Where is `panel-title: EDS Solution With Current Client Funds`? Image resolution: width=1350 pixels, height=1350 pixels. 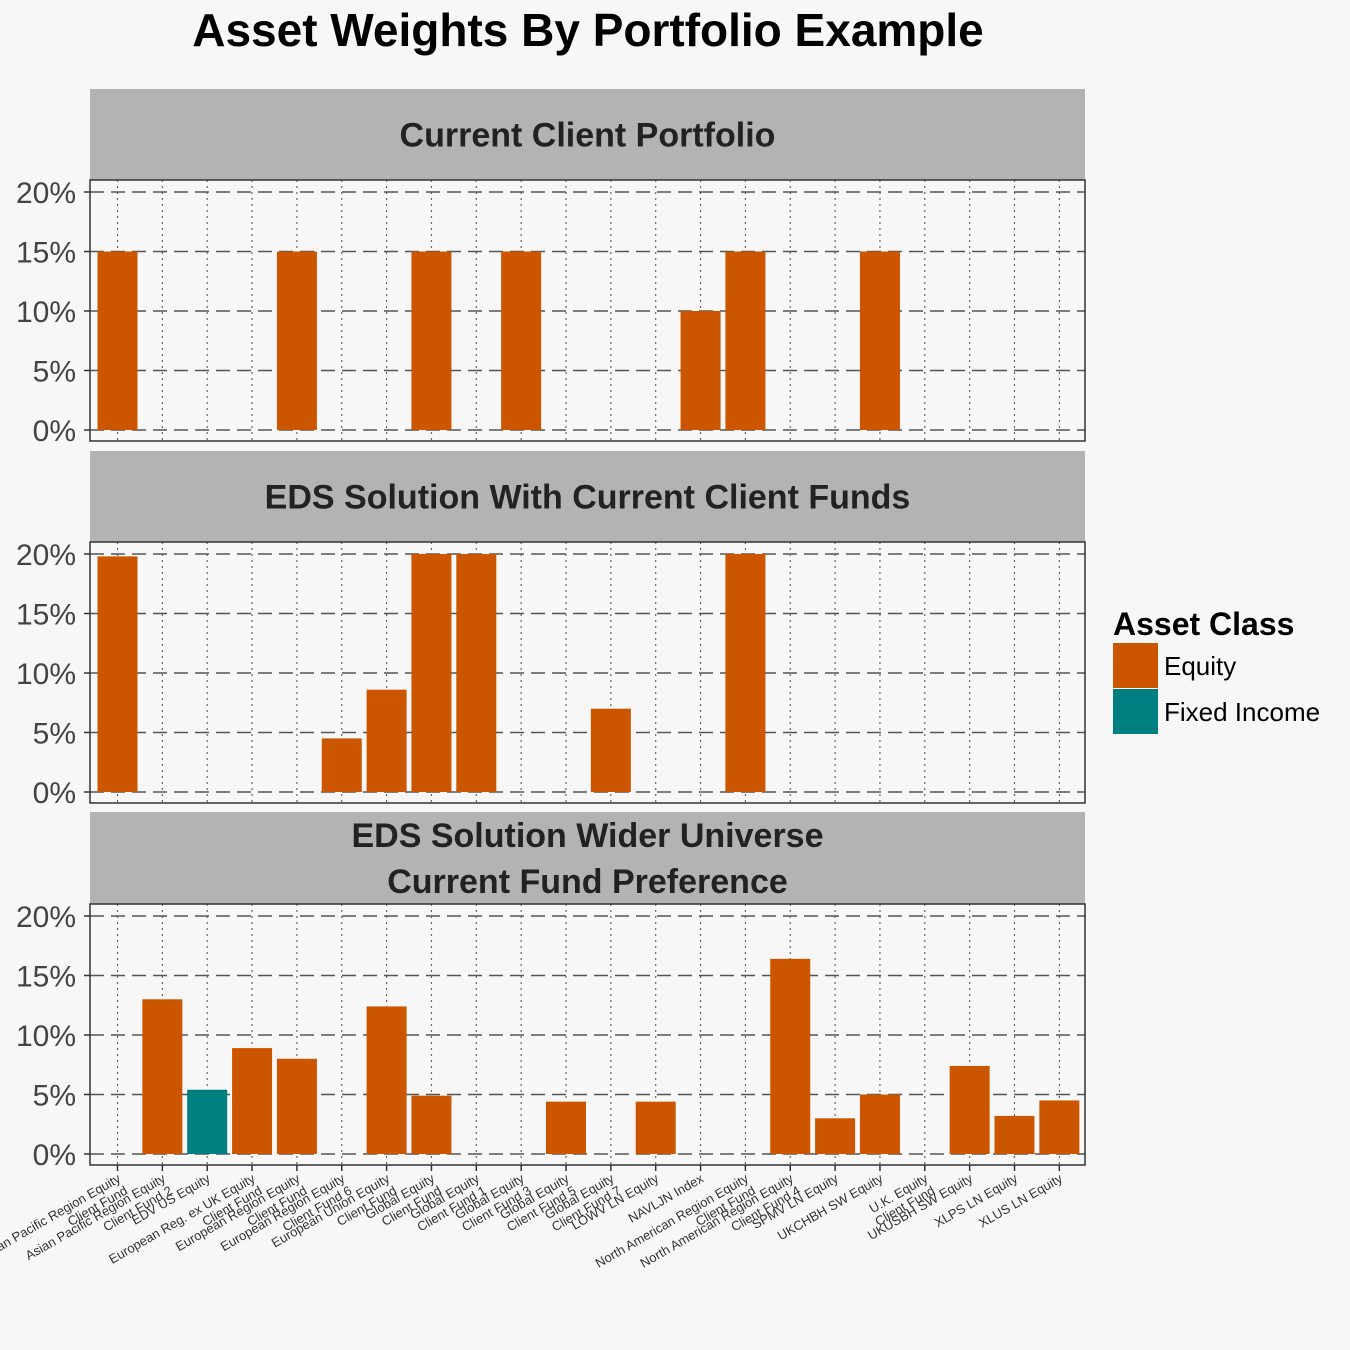
panel-title: EDS Solution With Current Client Funds is located at coordinates (588, 498).